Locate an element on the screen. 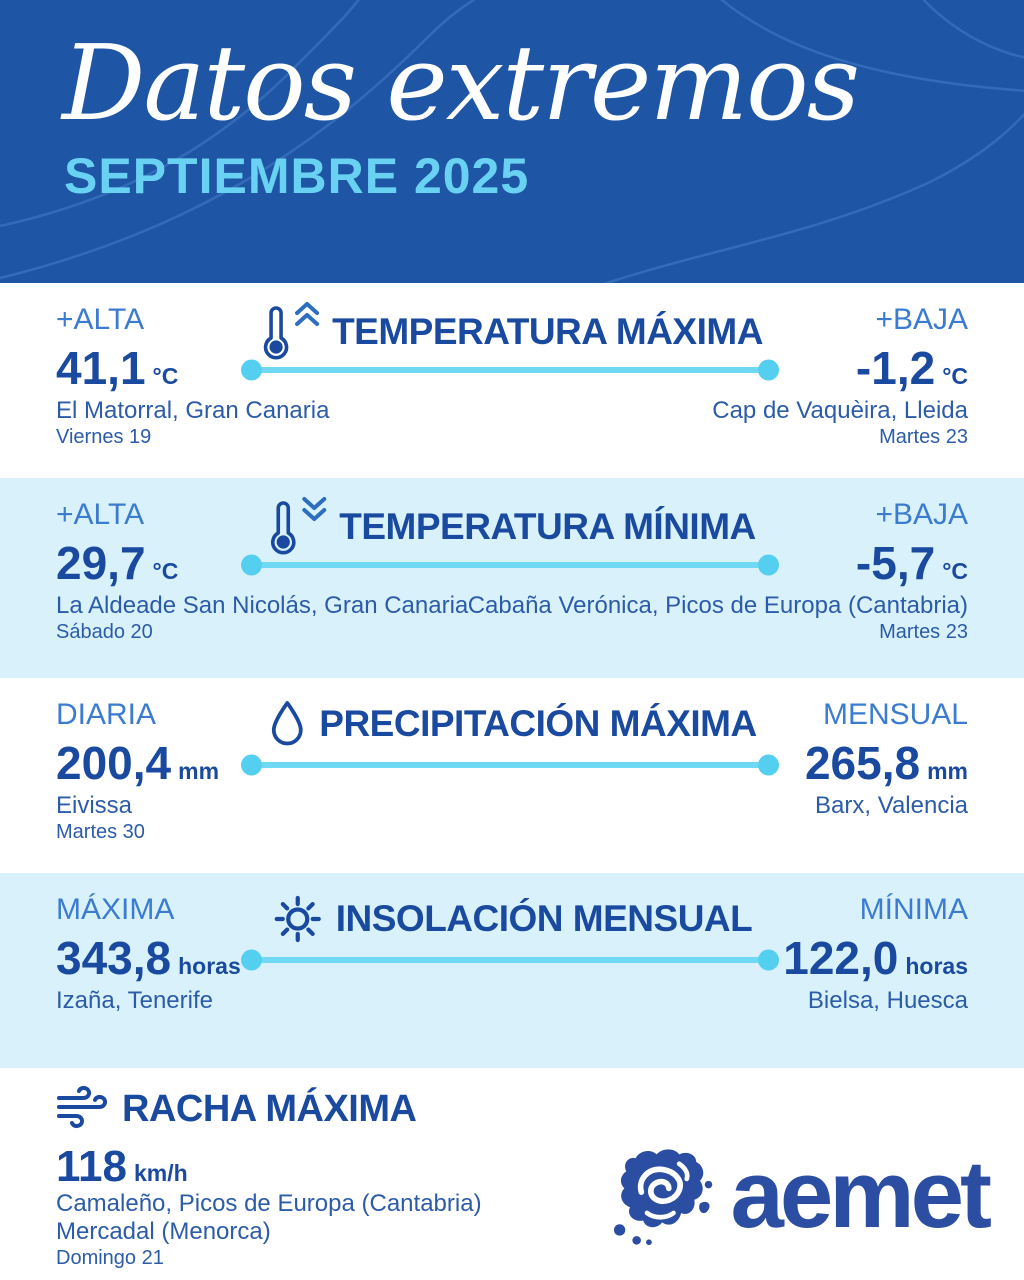 The width and height of the screenshot is (1024, 1280). stat-left-place: Izaña, Tenerife is located at coordinates (134, 1001).